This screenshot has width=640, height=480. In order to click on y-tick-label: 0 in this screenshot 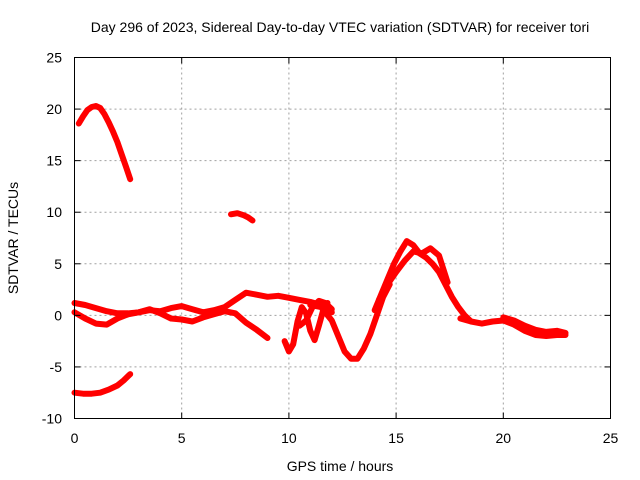, I will do `click(58, 315)`.